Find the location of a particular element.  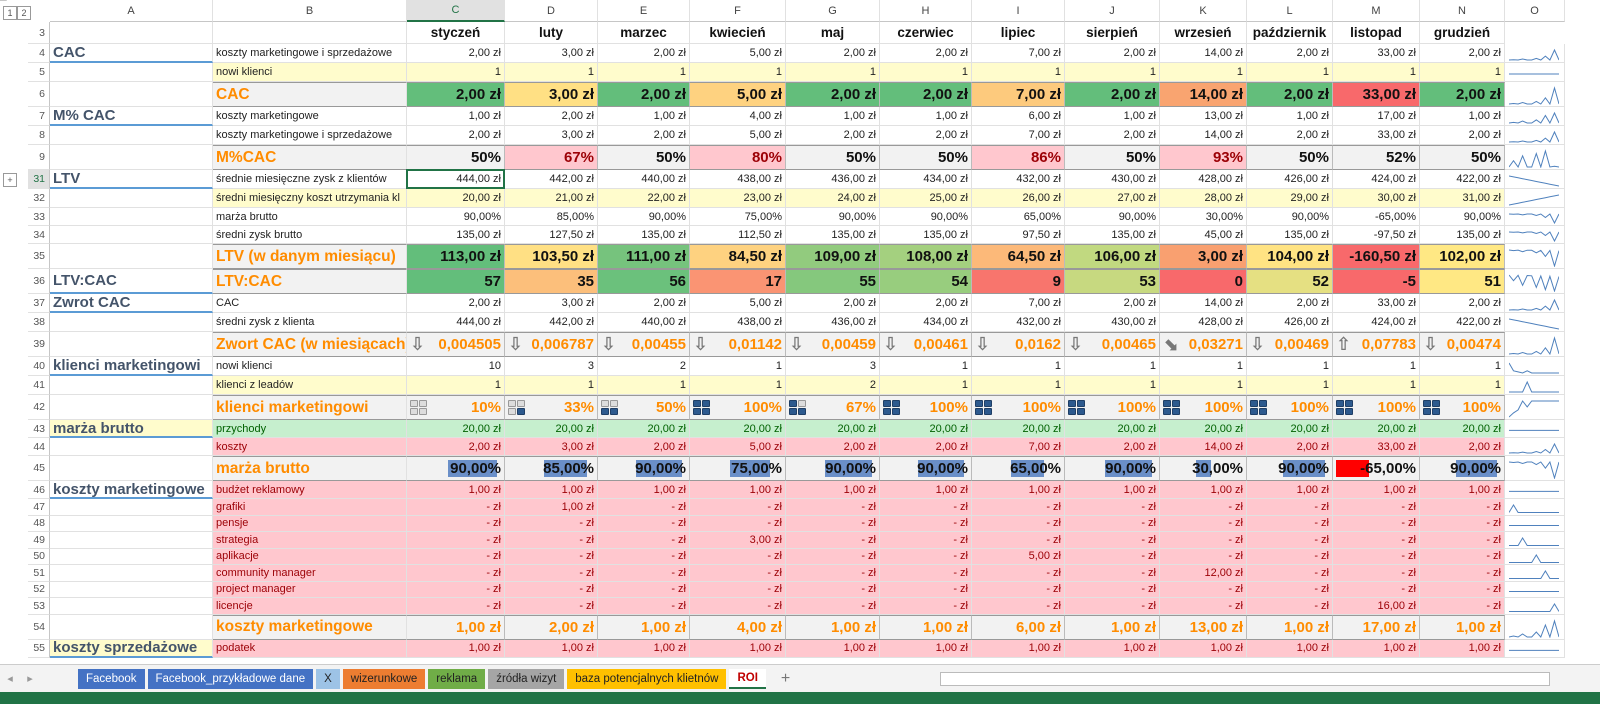

column-header-h: H is located at coordinates (926, 11).